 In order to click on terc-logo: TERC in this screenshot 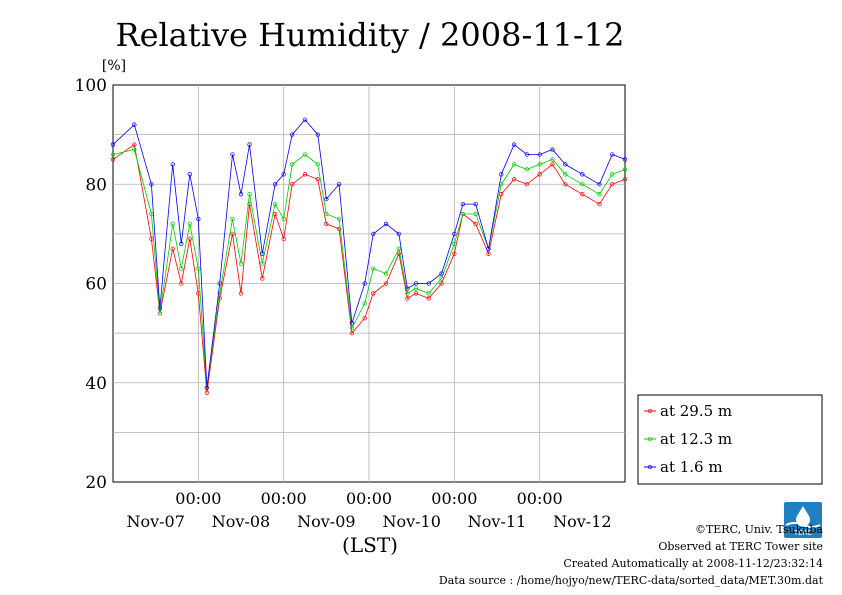, I will do `click(803, 520)`.